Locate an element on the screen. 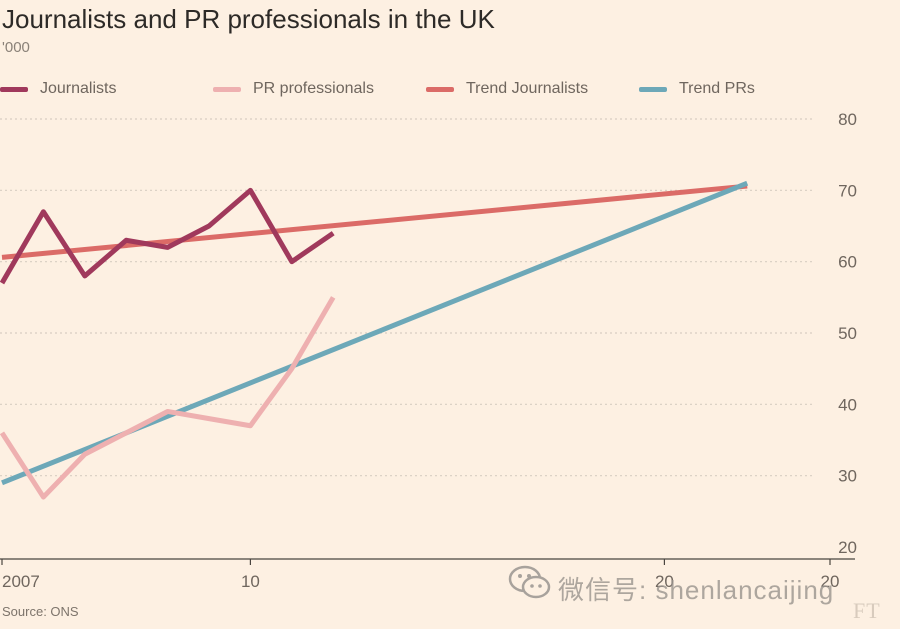 The width and height of the screenshot is (900, 629). x-tick-label-3: 20 is located at coordinates (830, 581).